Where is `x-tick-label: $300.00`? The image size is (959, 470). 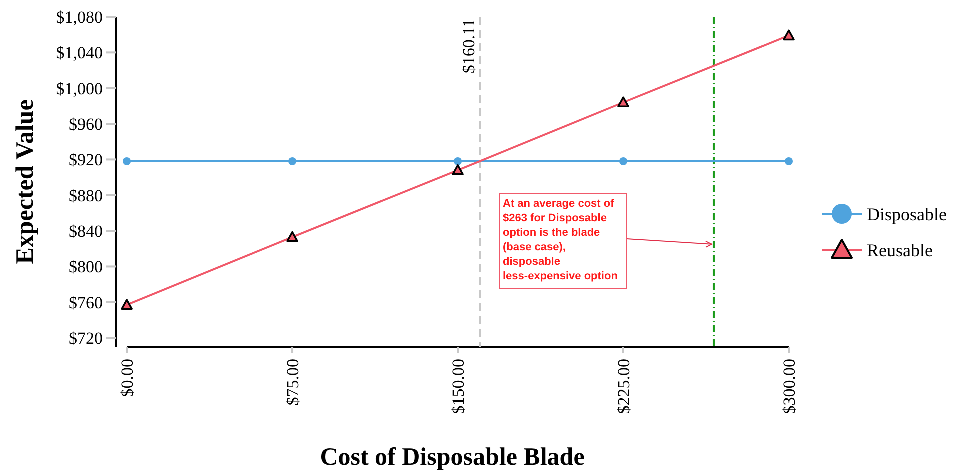
x-tick-label: $300.00 is located at coordinates (789, 386).